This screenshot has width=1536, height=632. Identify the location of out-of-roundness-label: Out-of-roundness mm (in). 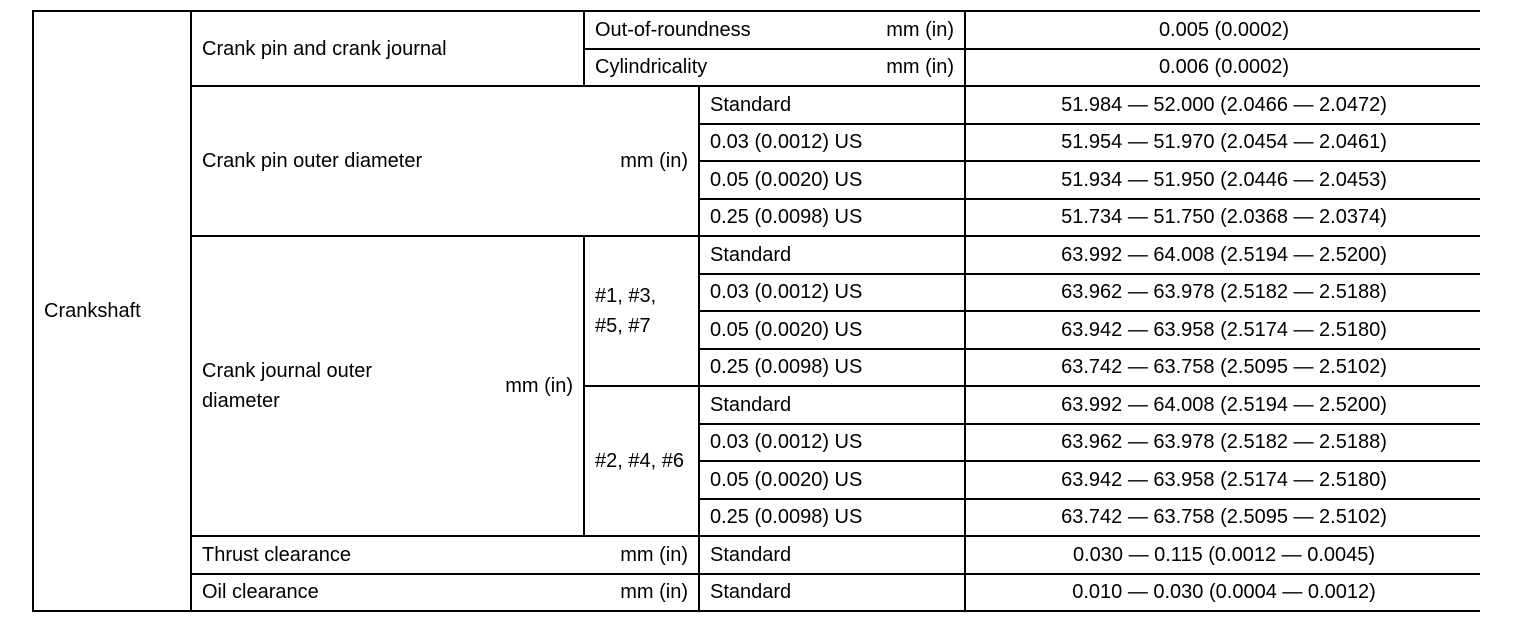
(774, 30).